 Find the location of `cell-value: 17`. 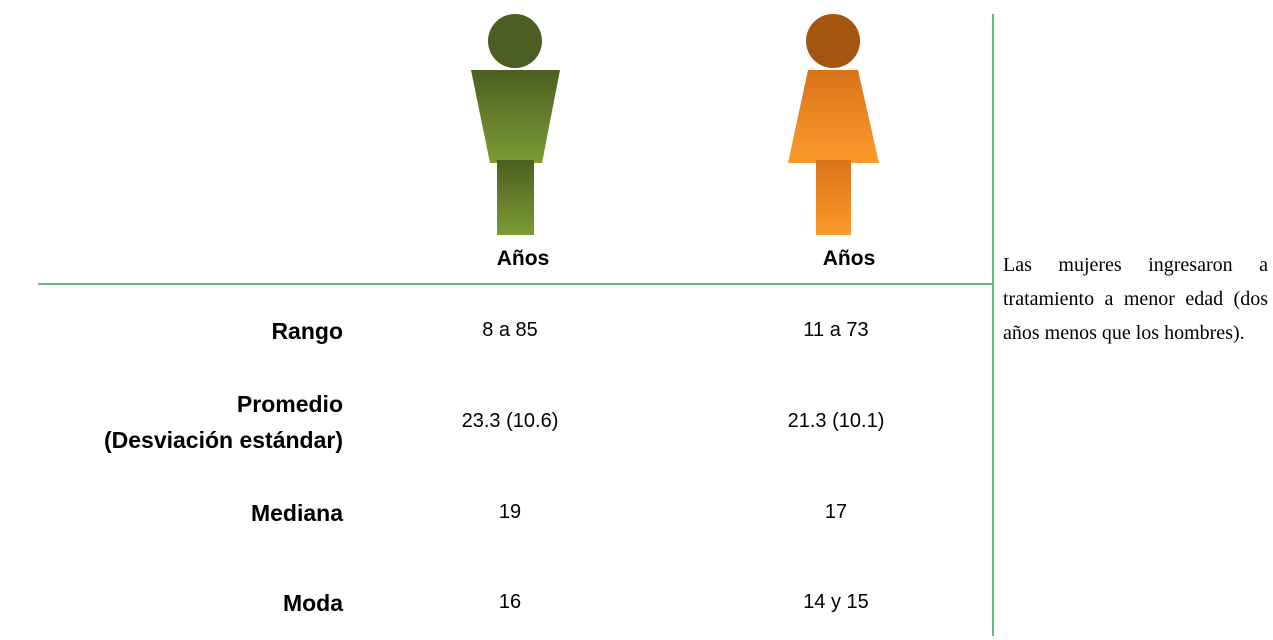

cell-value: 17 is located at coordinates (836, 512).